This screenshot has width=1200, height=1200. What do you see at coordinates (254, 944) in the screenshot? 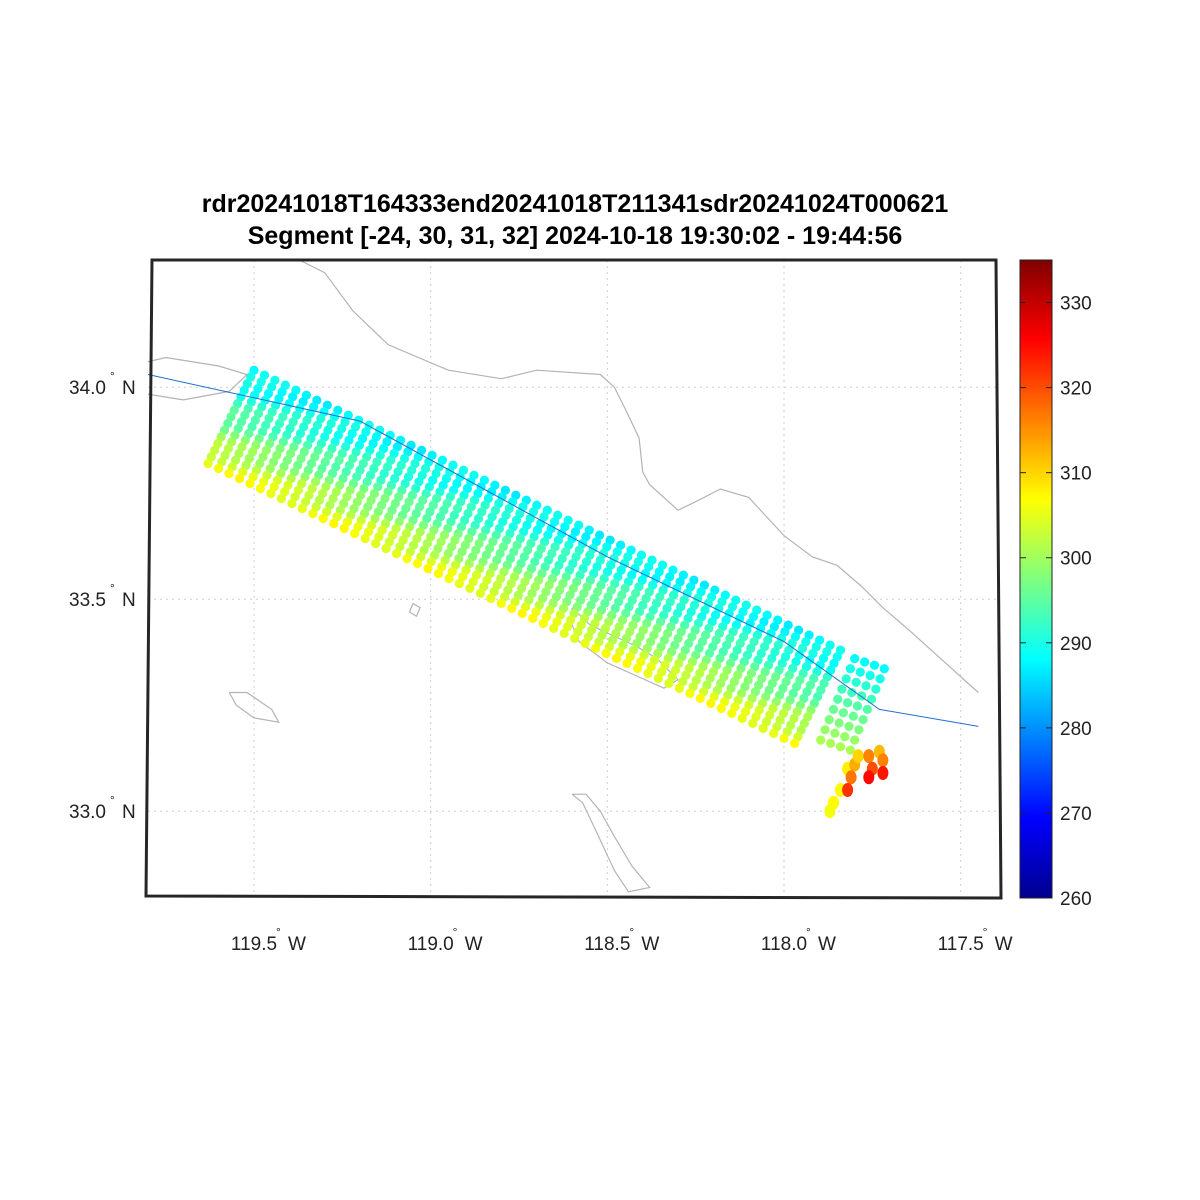
I see `lon-tick-text: 119.5` at bounding box center [254, 944].